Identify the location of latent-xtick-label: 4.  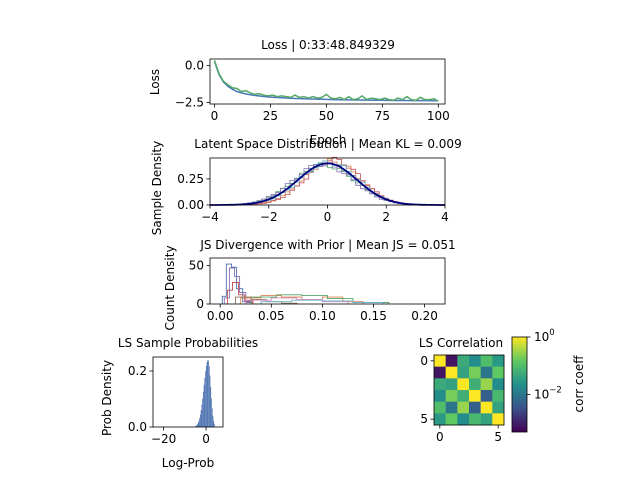
(445, 217).